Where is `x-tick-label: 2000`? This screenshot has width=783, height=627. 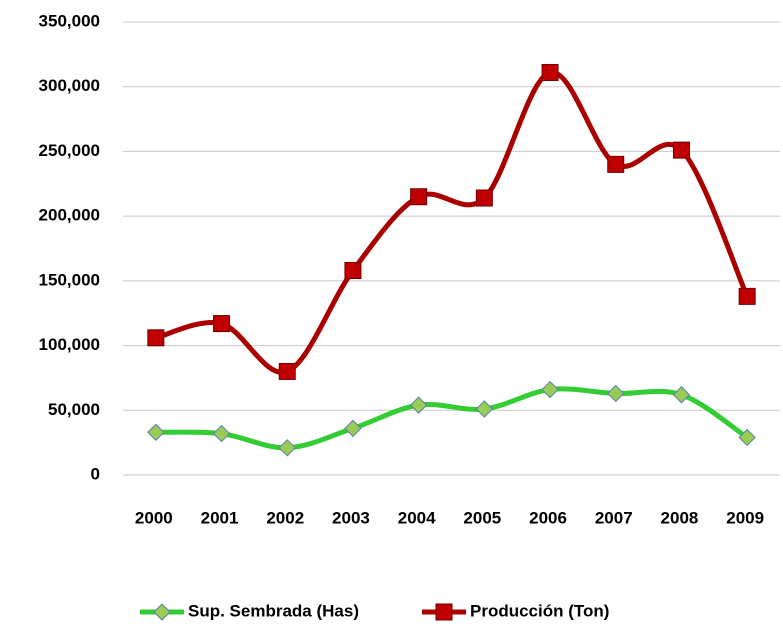
x-tick-label: 2000 is located at coordinates (154, 517).